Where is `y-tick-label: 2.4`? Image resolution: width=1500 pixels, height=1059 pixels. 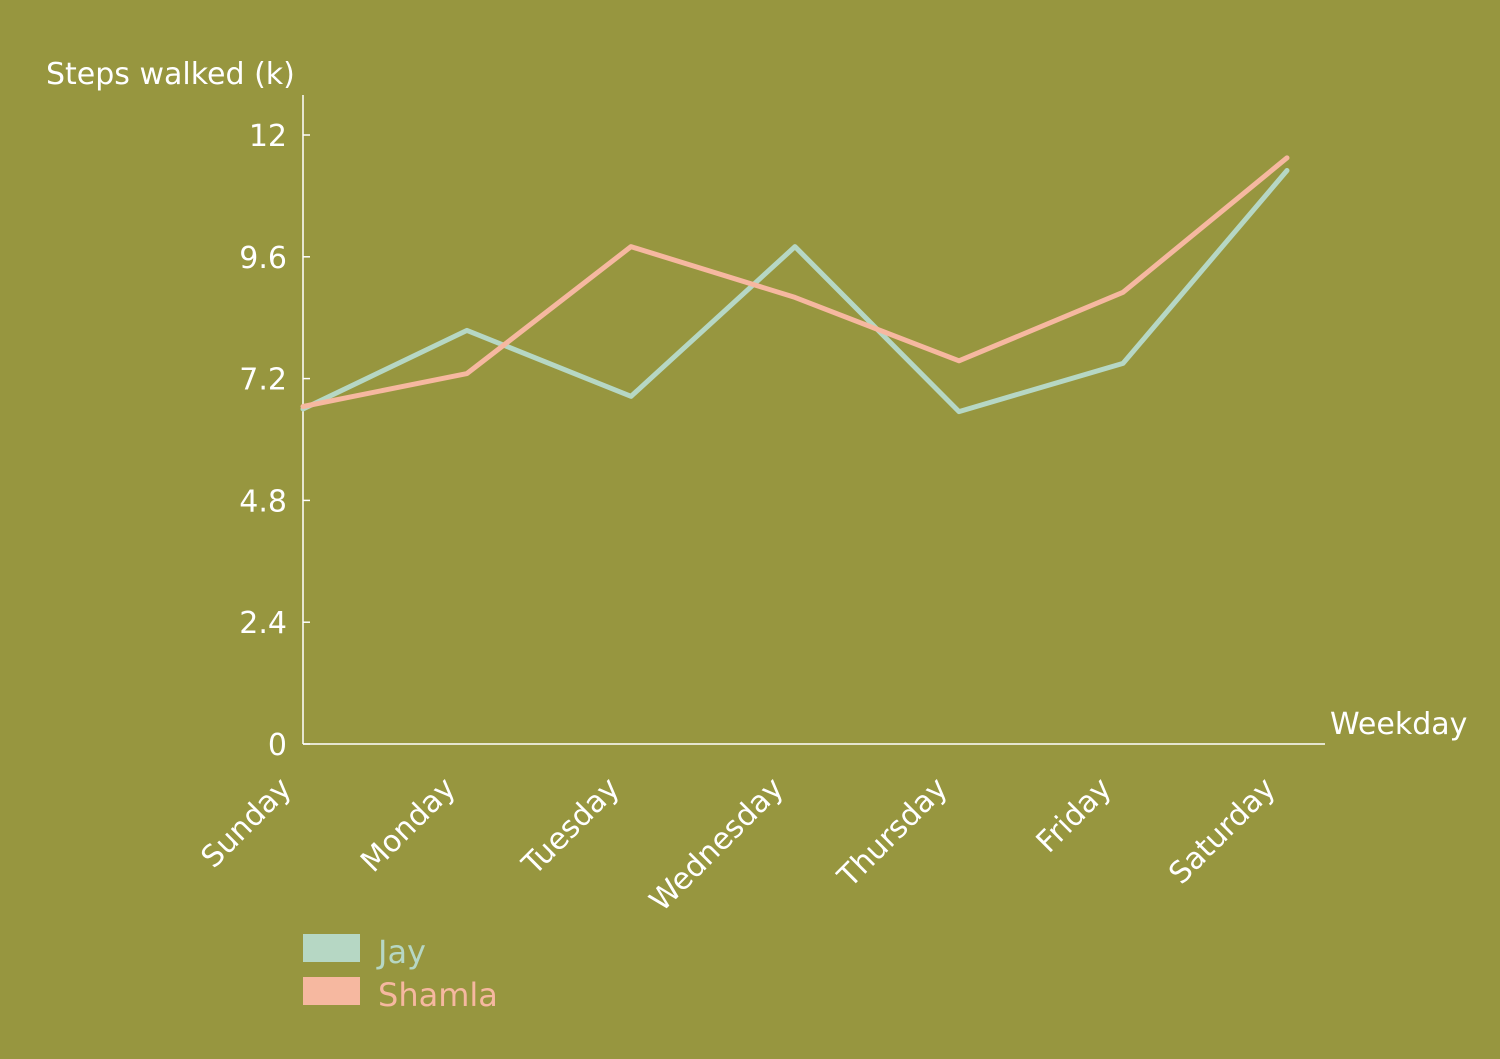
y-tick-label: 2.4 is located at coordinates (263, 623).